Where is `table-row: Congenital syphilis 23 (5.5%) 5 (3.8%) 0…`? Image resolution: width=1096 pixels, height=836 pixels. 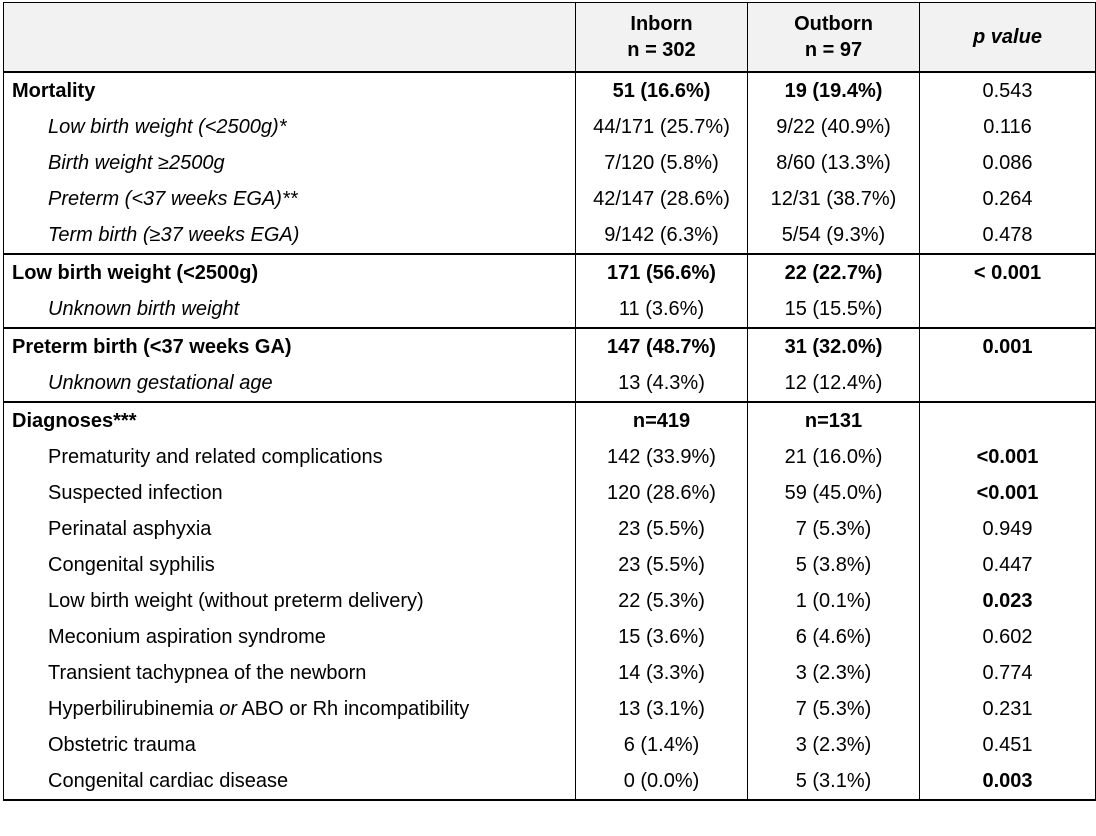 table-row: Congenital syphilis 23 (5.5%) 5 (3.8%) 0… is located at coordinates (549, 565).